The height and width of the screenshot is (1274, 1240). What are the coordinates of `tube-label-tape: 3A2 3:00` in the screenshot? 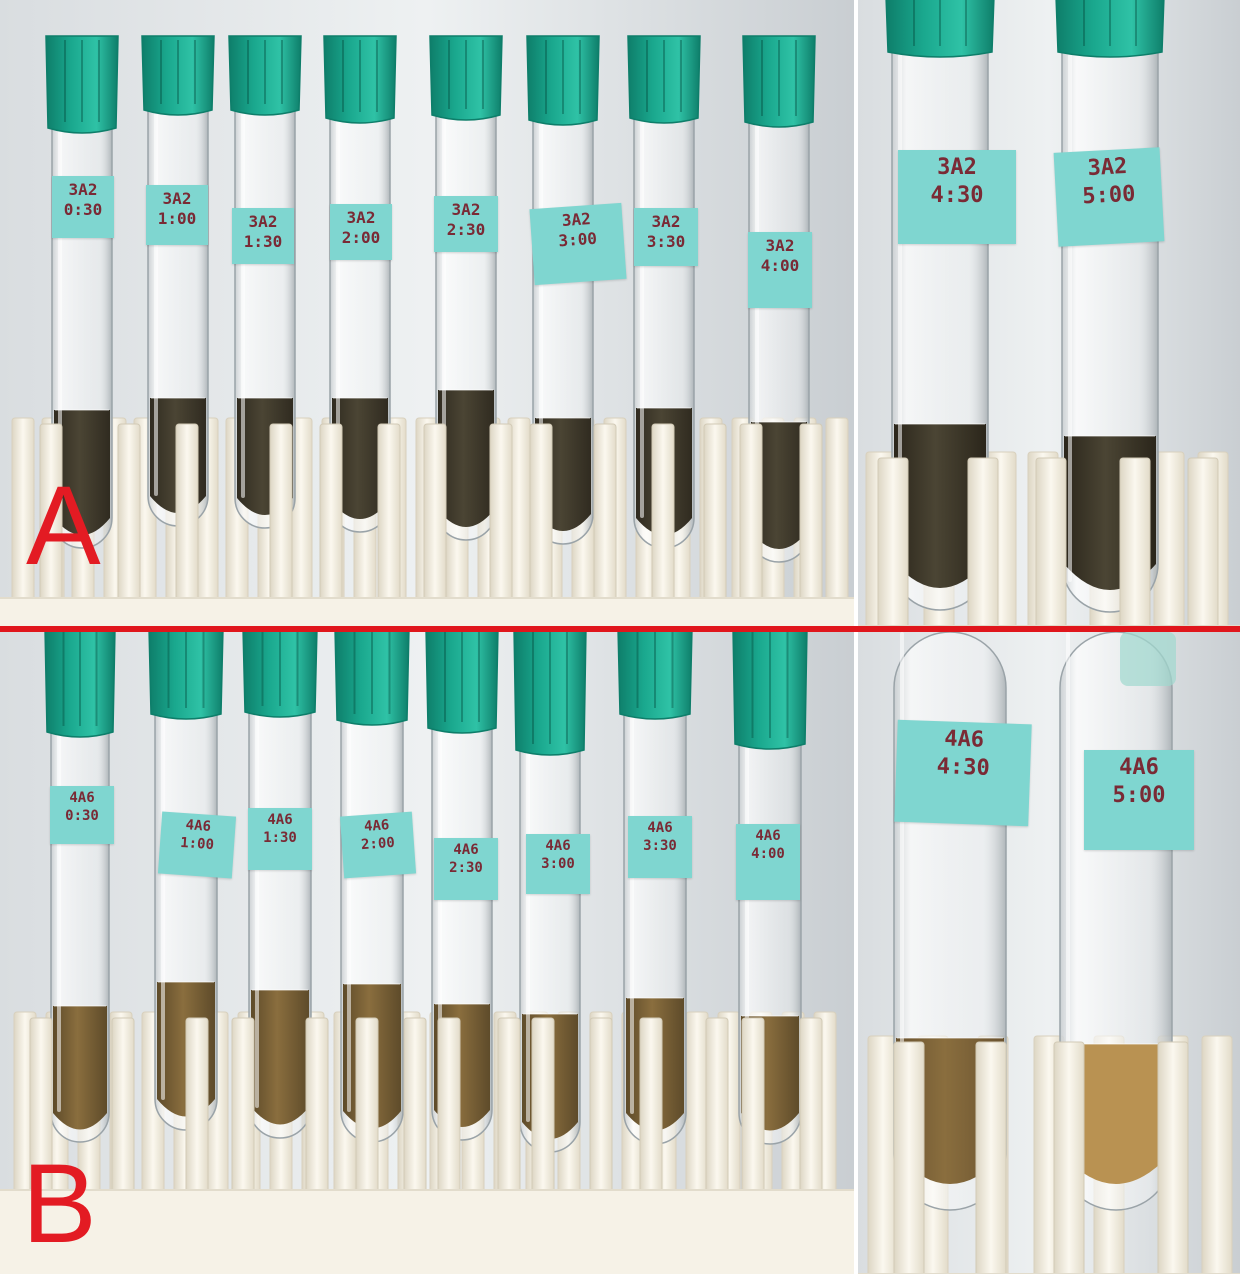 It's located at (578, 244).